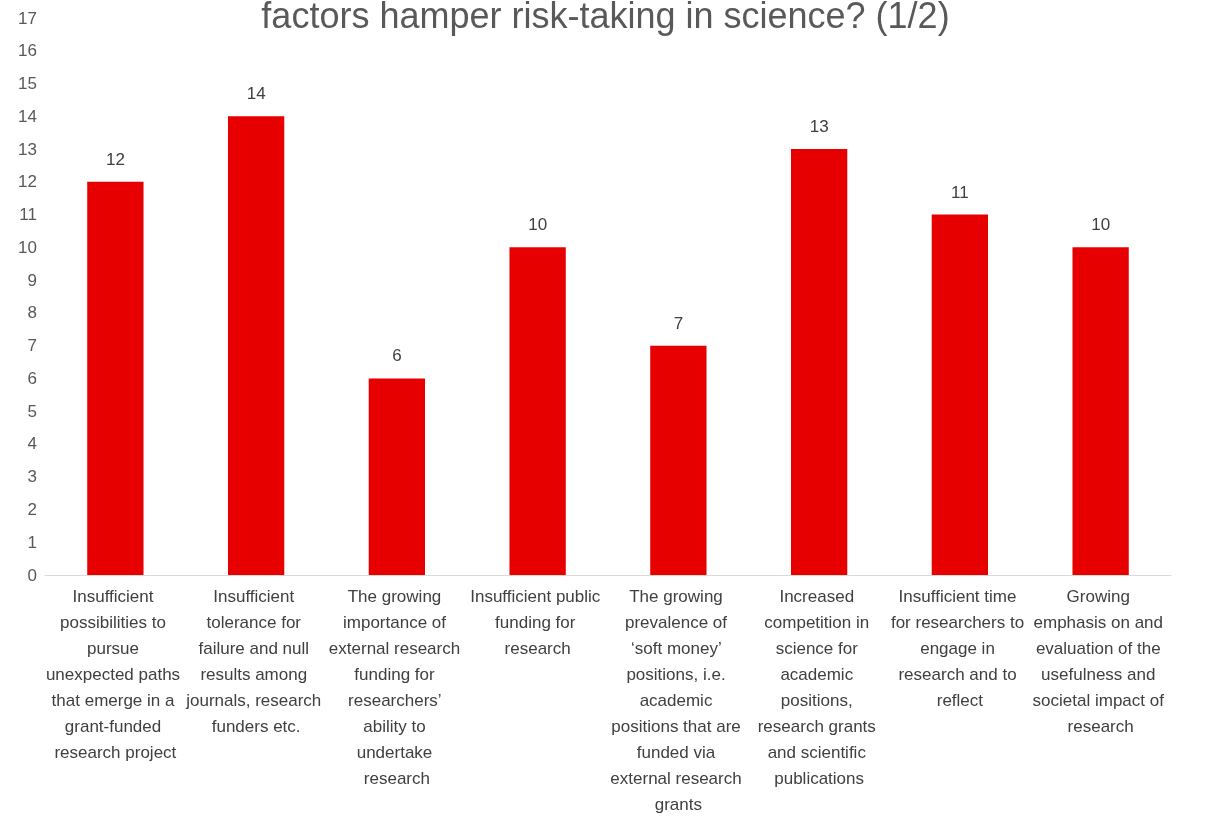 The width and height of the screenshot is (1211, 823). Describe the element at coordinates (32, 378) in the screenshot. I see `y-tick-label: 6` at that location.